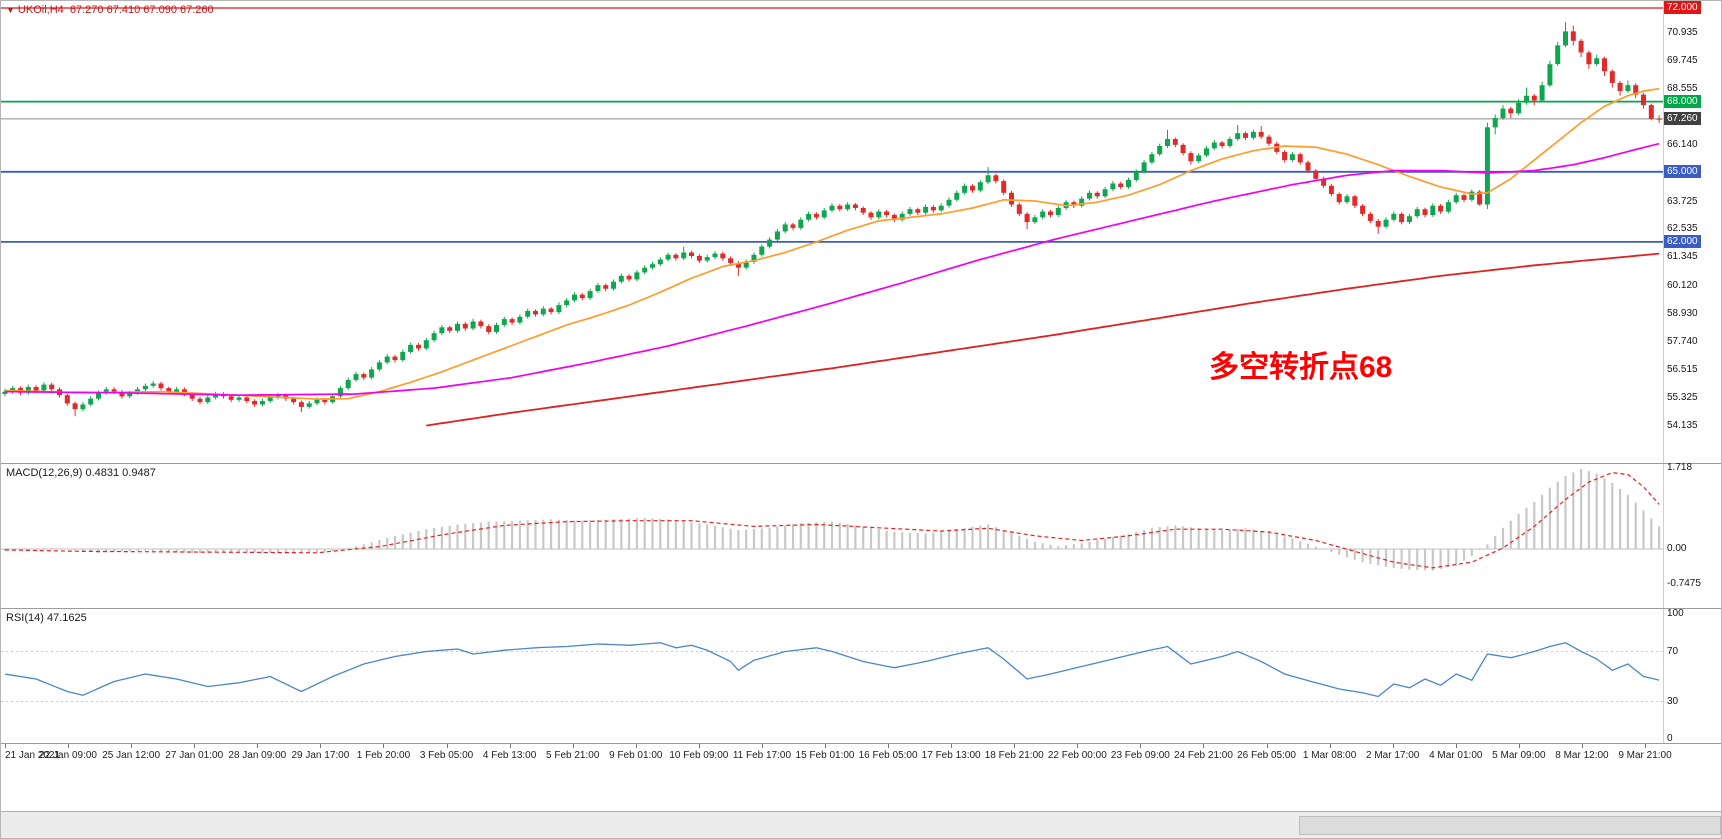 This screenshot has height=839, width=1722. Describe the element at coordinates (1266, 755) in the screenshot. I see `time-axis-label: 26 Feb 05:00` at that location.